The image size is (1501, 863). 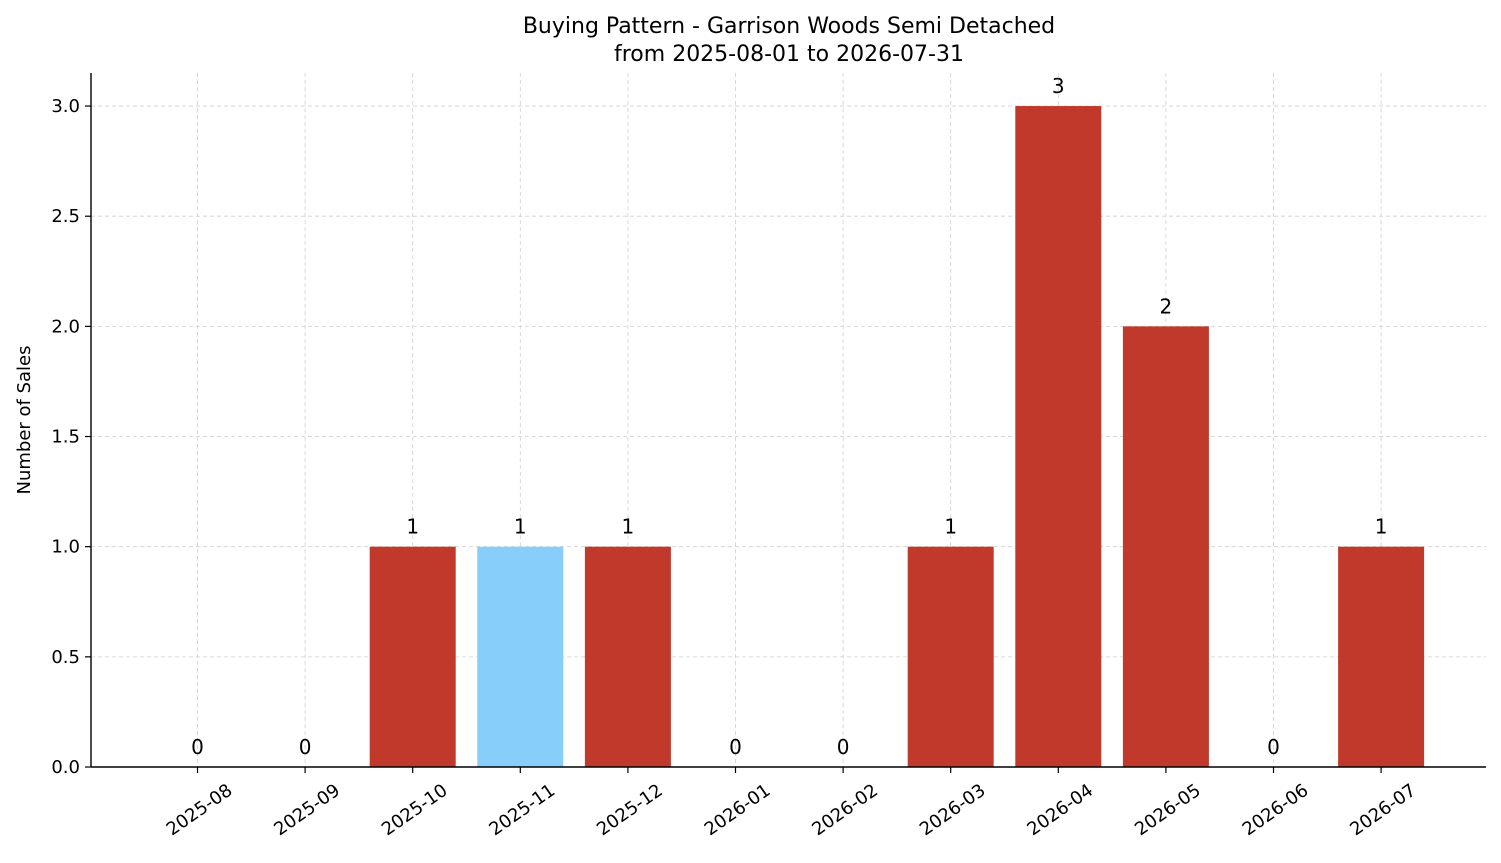 What do you see at coordinates (65, 437) in the screenshot?
I see `y-tick-label: 1.5` at bounding box center [65, 437].